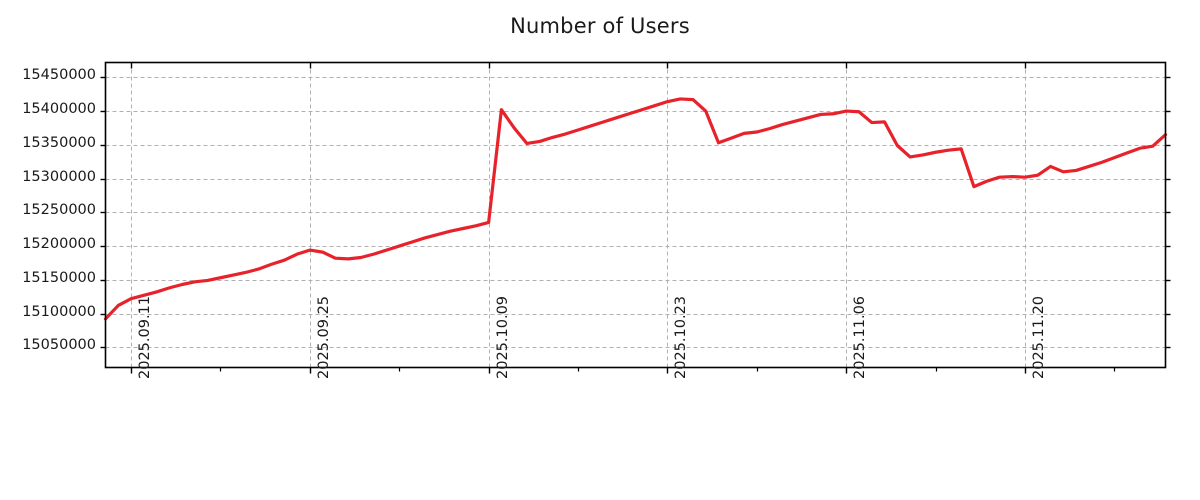 This screenshot has height=500, width=1200. Describe the element at coordinates (681, 337) in the screenshot. I see `x-axis-tick-label: 2025.10.23` at that location.